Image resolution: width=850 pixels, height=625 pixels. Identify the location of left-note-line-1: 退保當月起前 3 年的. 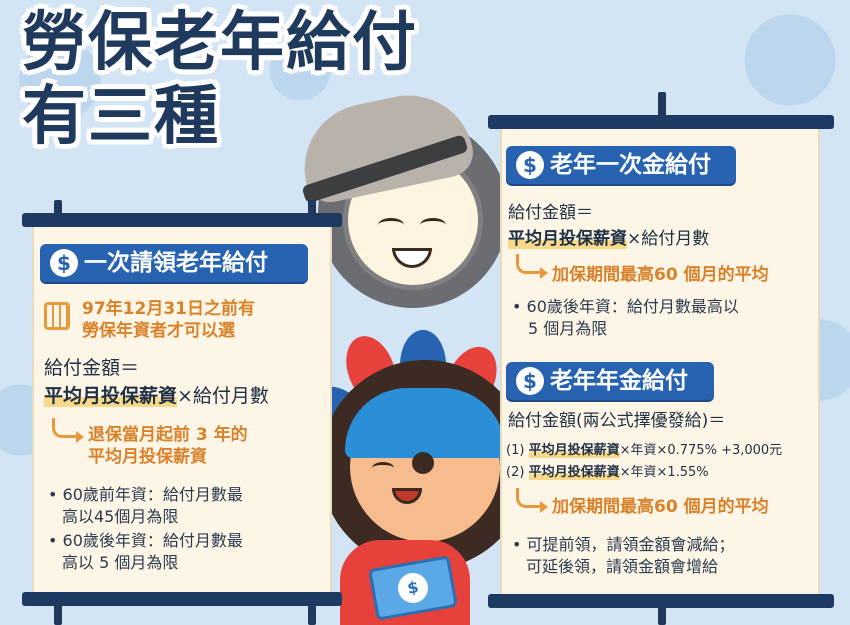
(168, 435).